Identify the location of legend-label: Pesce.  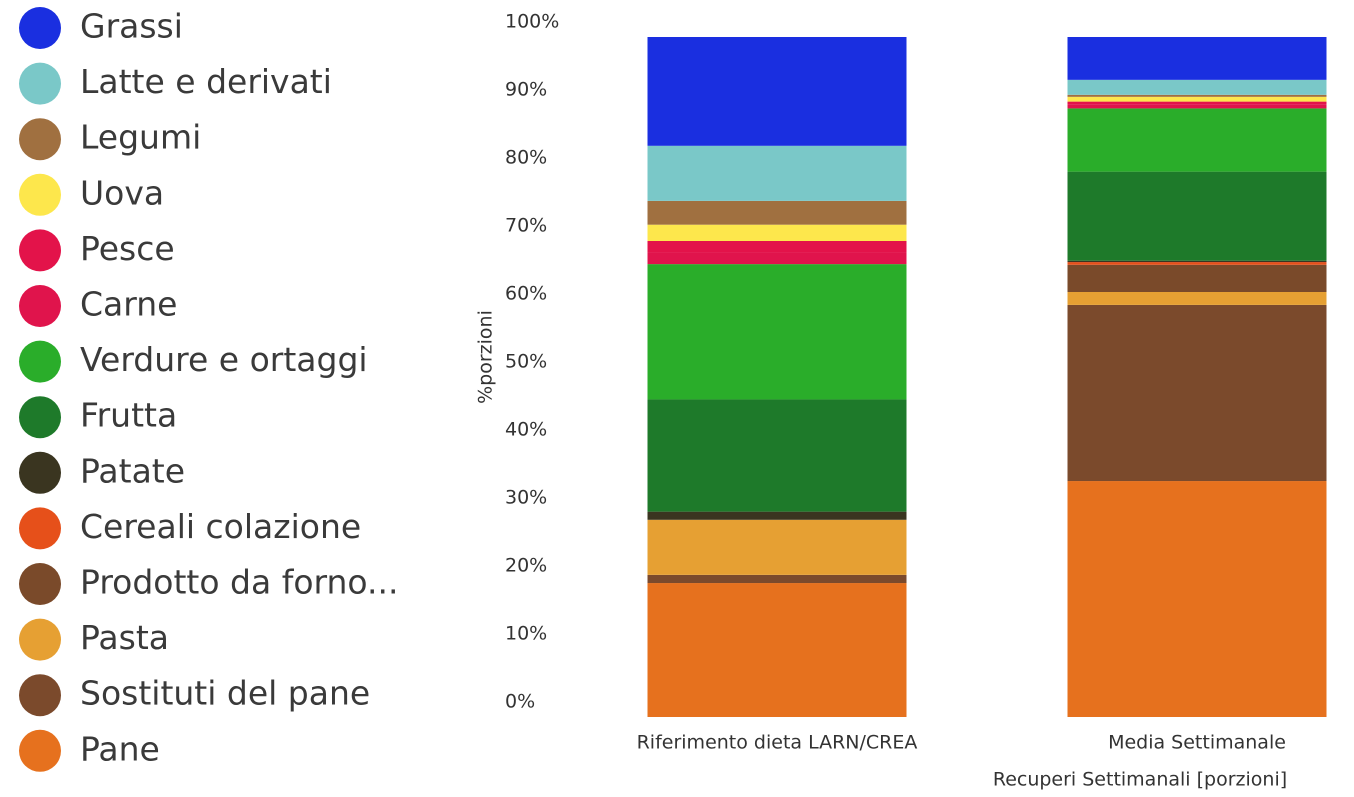
(127, 248).